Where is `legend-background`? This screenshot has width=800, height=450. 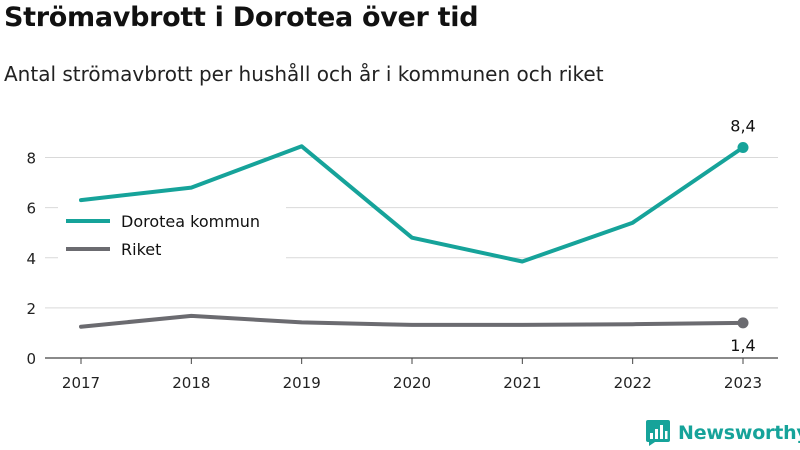 legend-background is located at coordinates (172, 235).